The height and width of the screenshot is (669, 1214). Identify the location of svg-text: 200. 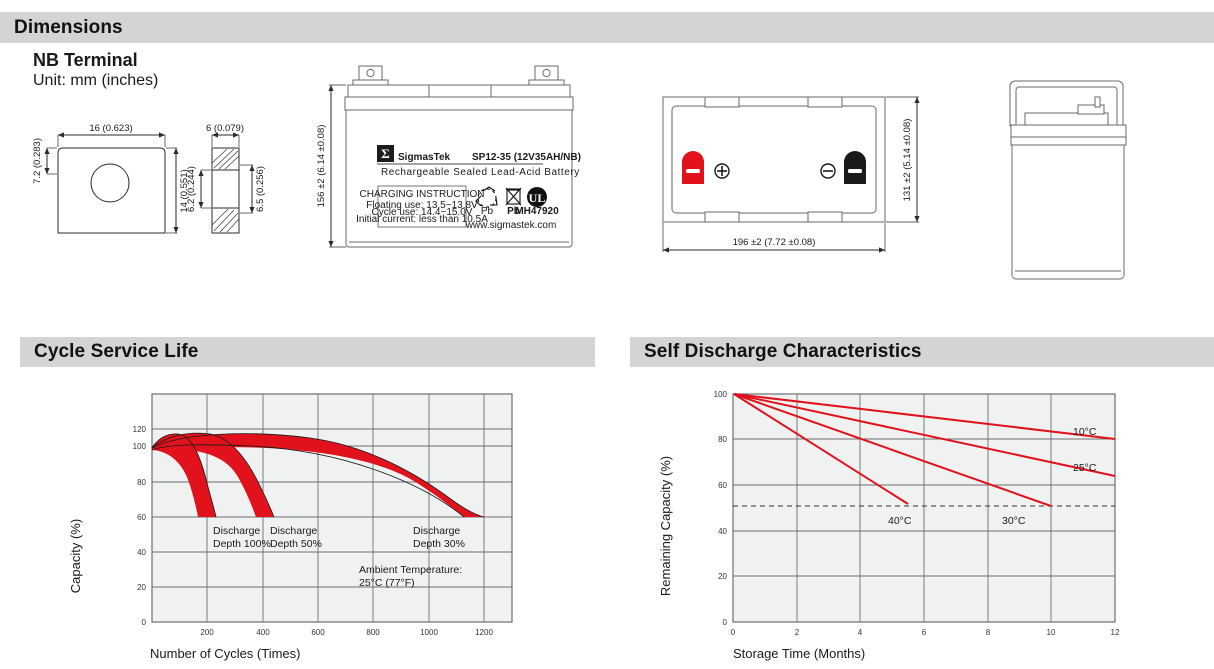
(207, 632).